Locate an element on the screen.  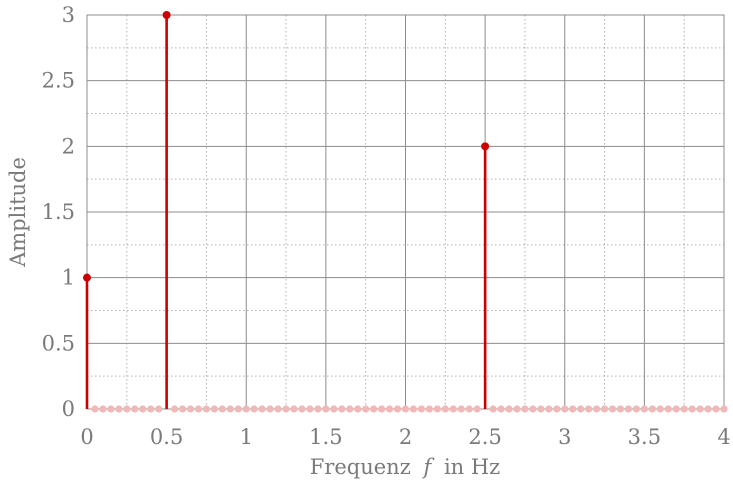
x-tick-label: 2 is located at coordinates (405, 437).